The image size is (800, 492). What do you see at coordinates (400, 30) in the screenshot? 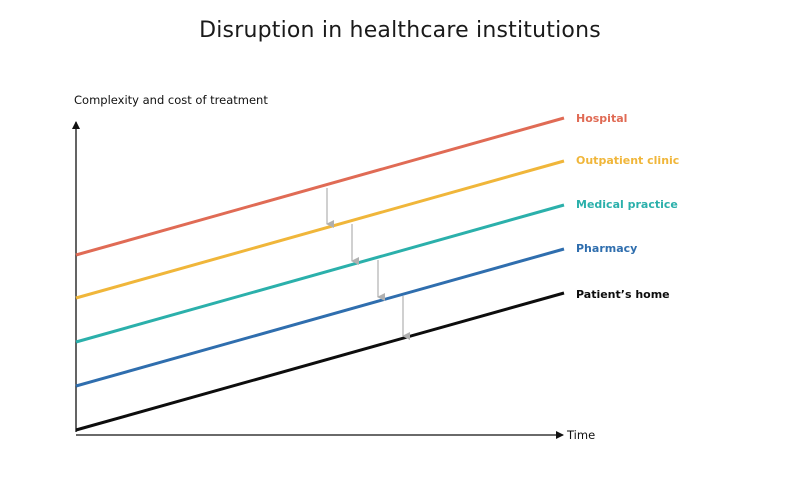
I see `diagram-title: Disruption in healthcare institutions` at bounding box center [400, 30].